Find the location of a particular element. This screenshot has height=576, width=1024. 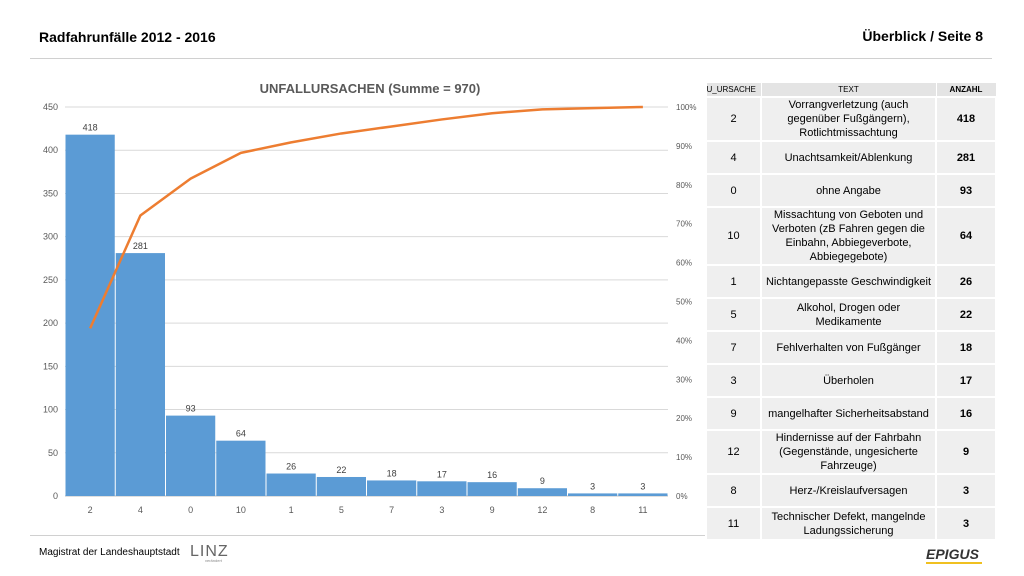

table-header-row: U_URSACHE TEXT ANZAHL is located at coordinates (851, 90).